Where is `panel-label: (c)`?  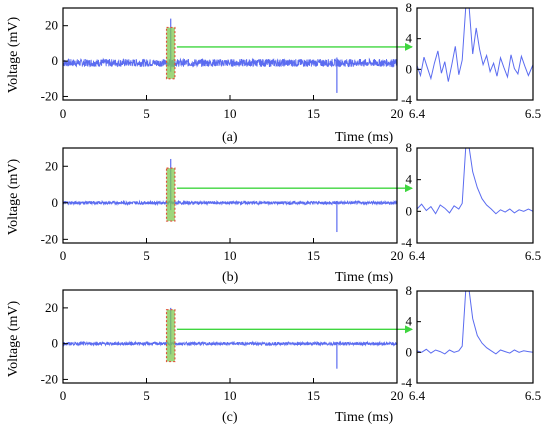
panel-label: (c) is located at coordinates (230, 417).